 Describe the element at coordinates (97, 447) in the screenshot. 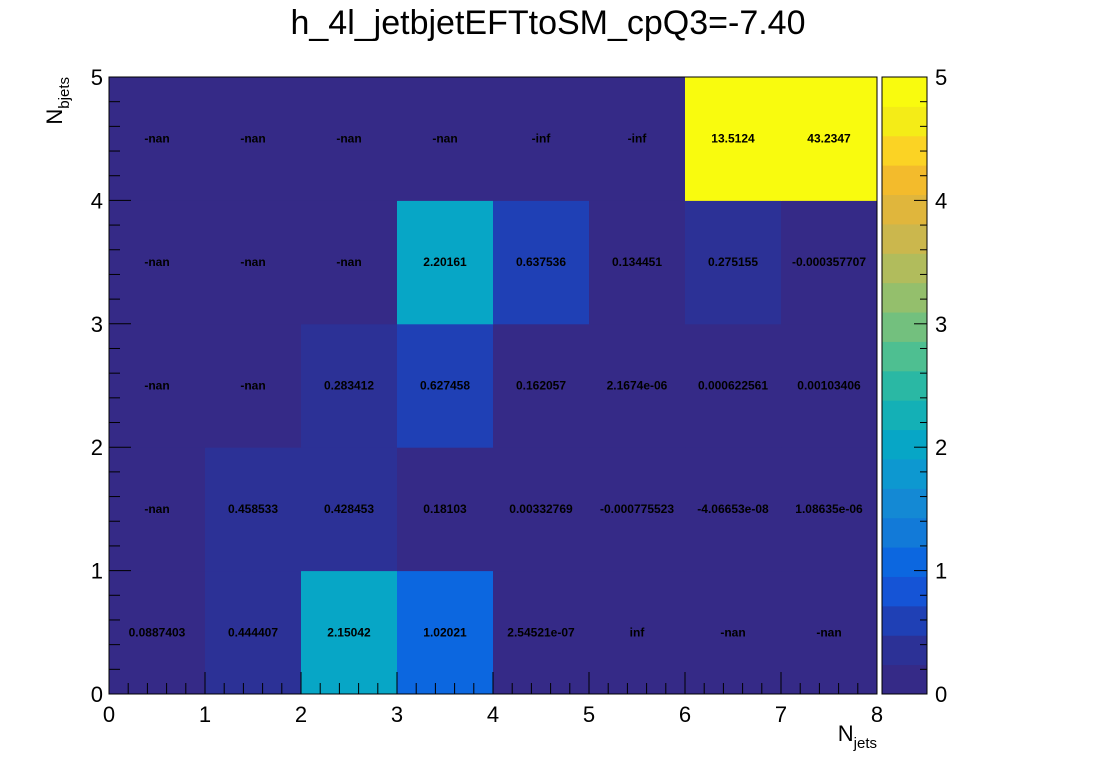

I see `y-tick-label: 2` at that location.